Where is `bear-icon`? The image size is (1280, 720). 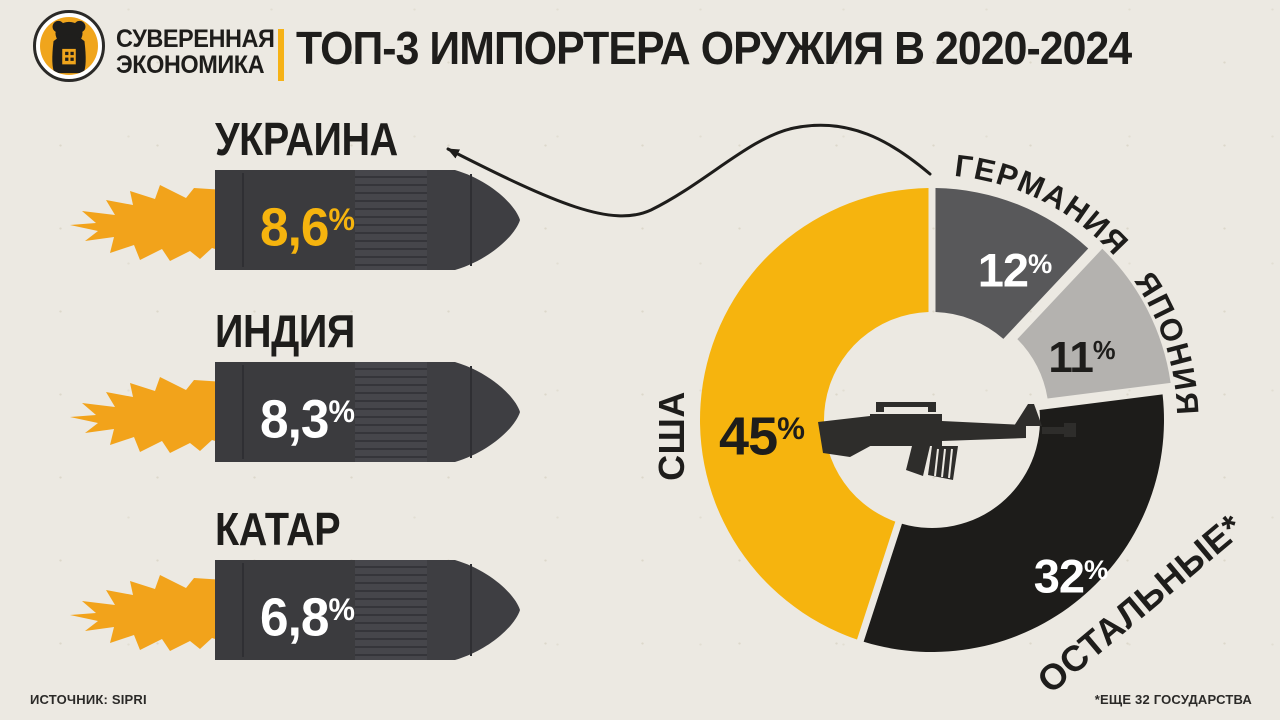 bear-icon is located at coordinates (69, 47).